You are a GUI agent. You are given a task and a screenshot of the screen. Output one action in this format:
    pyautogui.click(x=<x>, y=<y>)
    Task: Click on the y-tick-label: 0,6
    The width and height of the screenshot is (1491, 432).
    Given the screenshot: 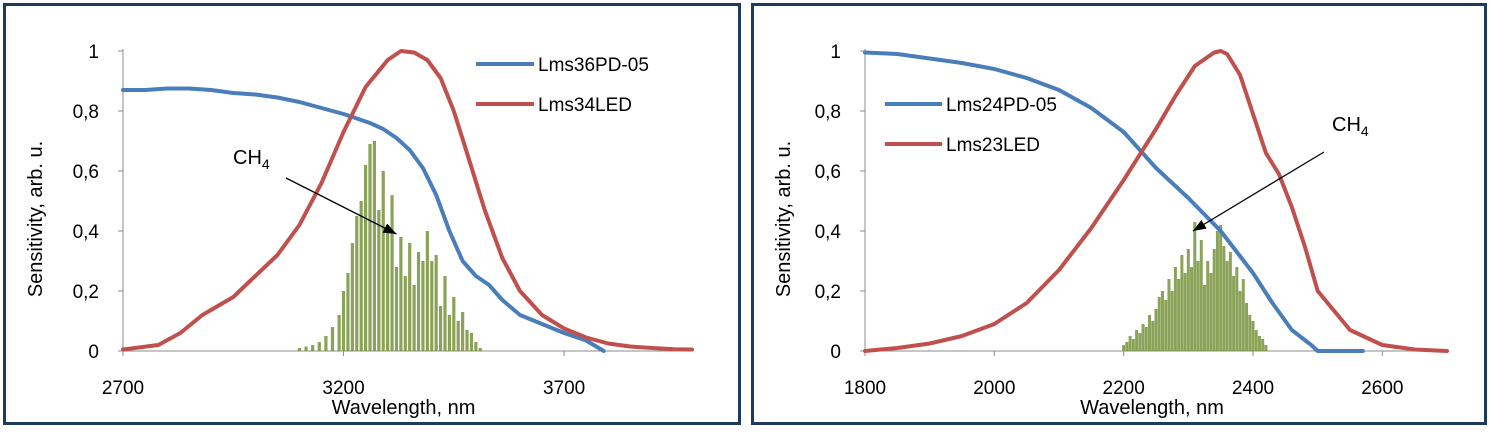 What is the action you would take?
    pyautogui.click(x=86, y=172)
    